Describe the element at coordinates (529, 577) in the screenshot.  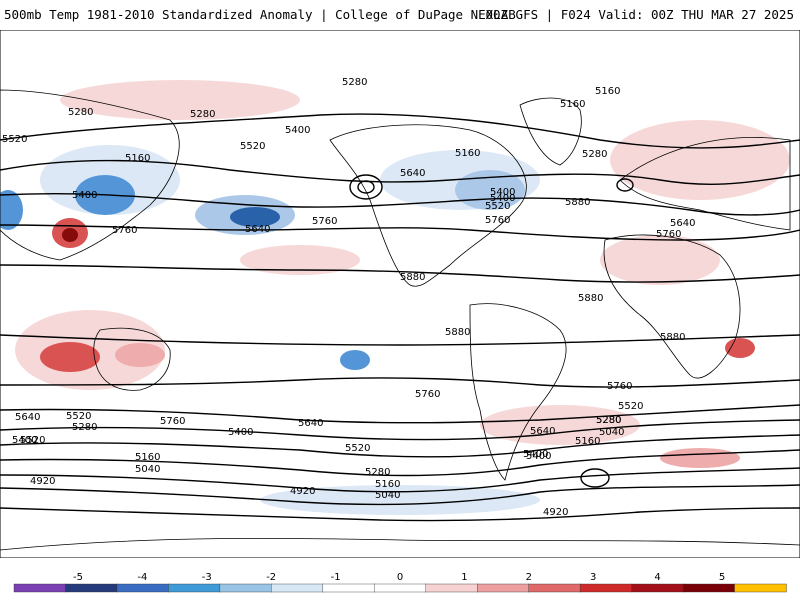
I see `colorbar-tick-label: 2` at that location.